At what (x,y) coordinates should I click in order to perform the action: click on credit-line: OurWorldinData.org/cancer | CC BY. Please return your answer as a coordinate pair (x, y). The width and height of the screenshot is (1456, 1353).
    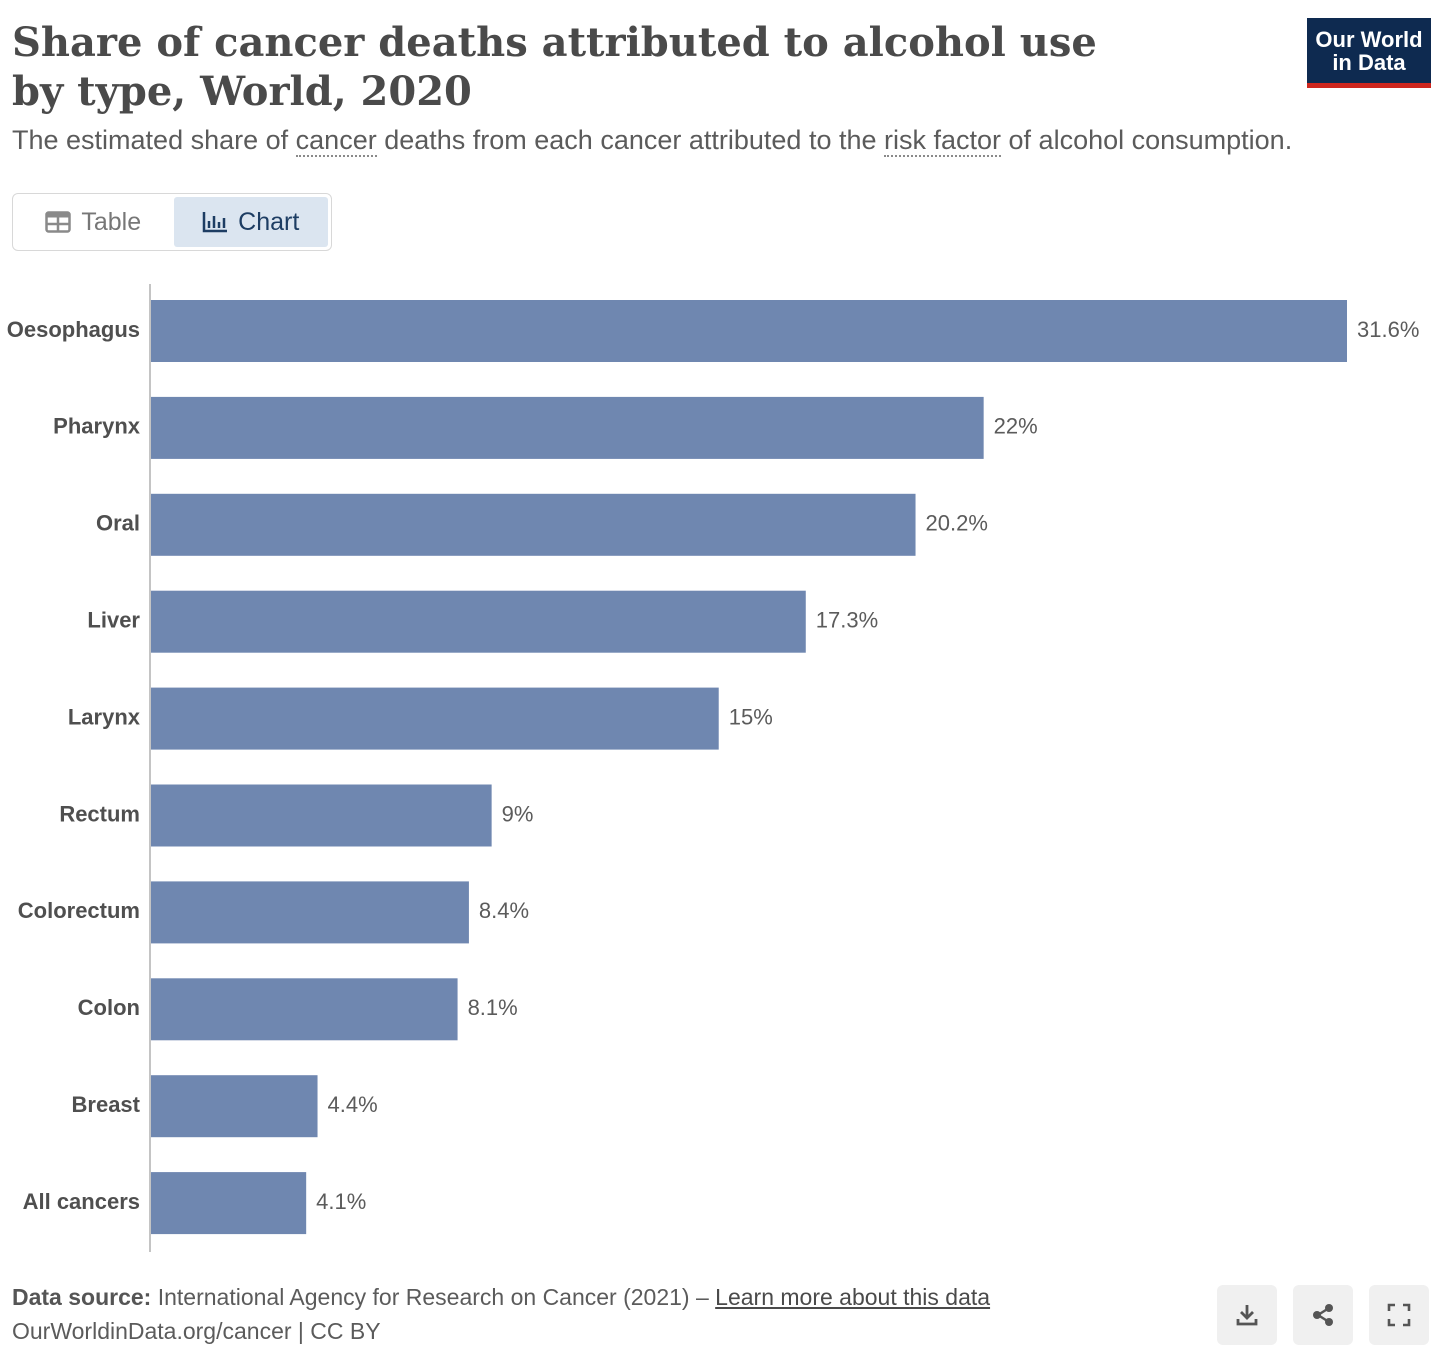
    Looking at the image, I should click on (196, 1331).